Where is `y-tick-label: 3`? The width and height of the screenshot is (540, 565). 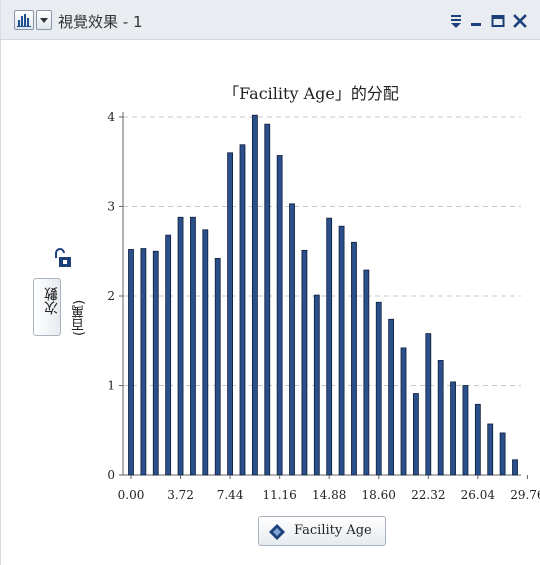
y-tick-label: 3 is located at coordinates (111, 207).